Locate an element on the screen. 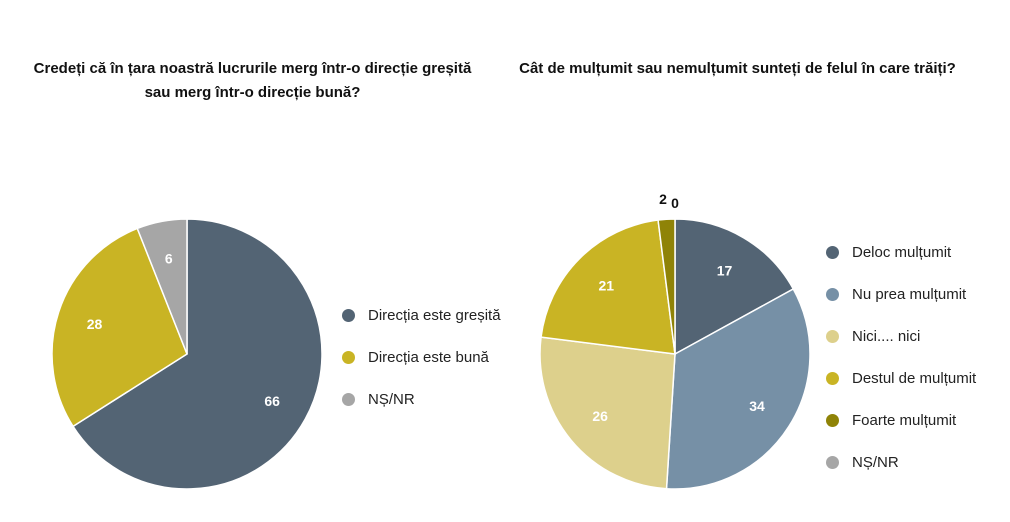 This screenshot has width=1010, height=522. pie-slice-destul-de-mulțumit is located at coordinates (608, 287).